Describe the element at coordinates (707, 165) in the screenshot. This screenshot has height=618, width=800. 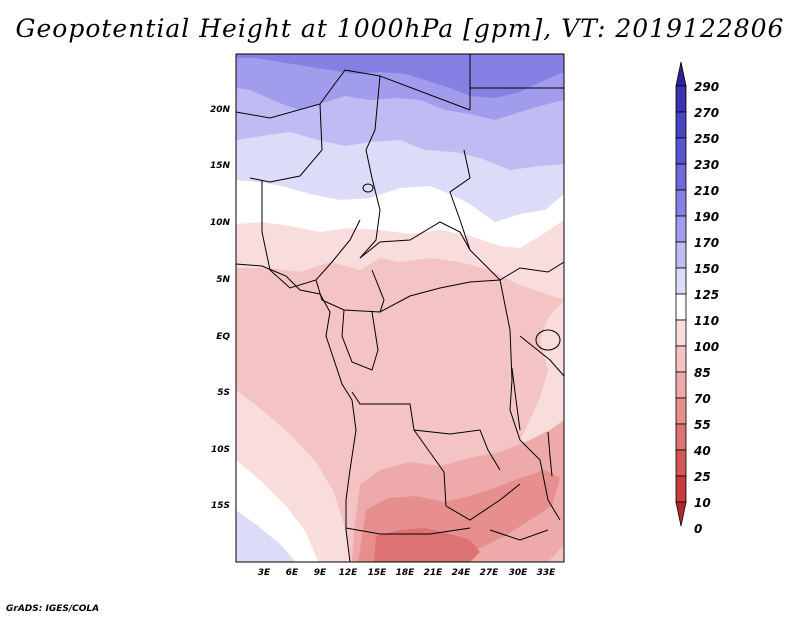
I see `colorbar-label-230: 230` at that location.